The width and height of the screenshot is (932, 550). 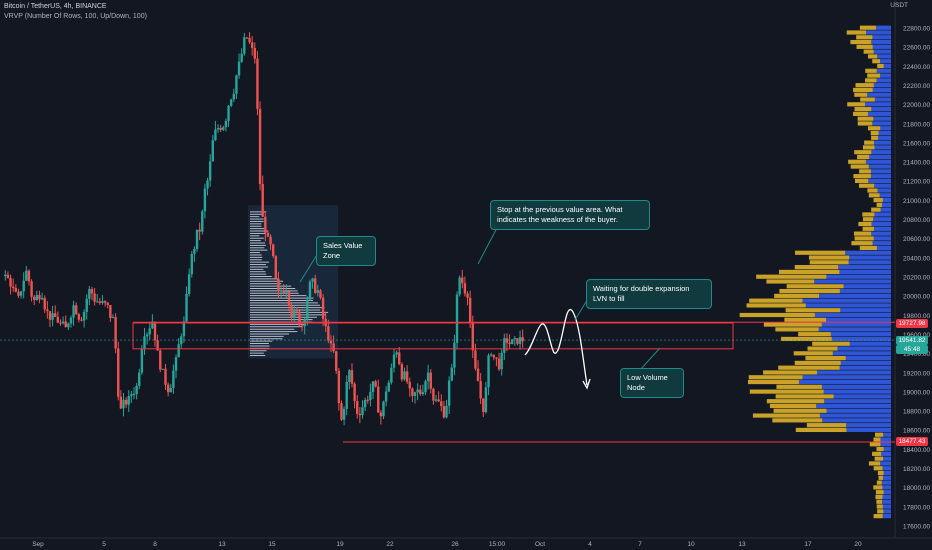 What do you see at coordinates (691, 544) in the screenshot?
I see `x-tick-label: 10` at bounding box center [691, 544].